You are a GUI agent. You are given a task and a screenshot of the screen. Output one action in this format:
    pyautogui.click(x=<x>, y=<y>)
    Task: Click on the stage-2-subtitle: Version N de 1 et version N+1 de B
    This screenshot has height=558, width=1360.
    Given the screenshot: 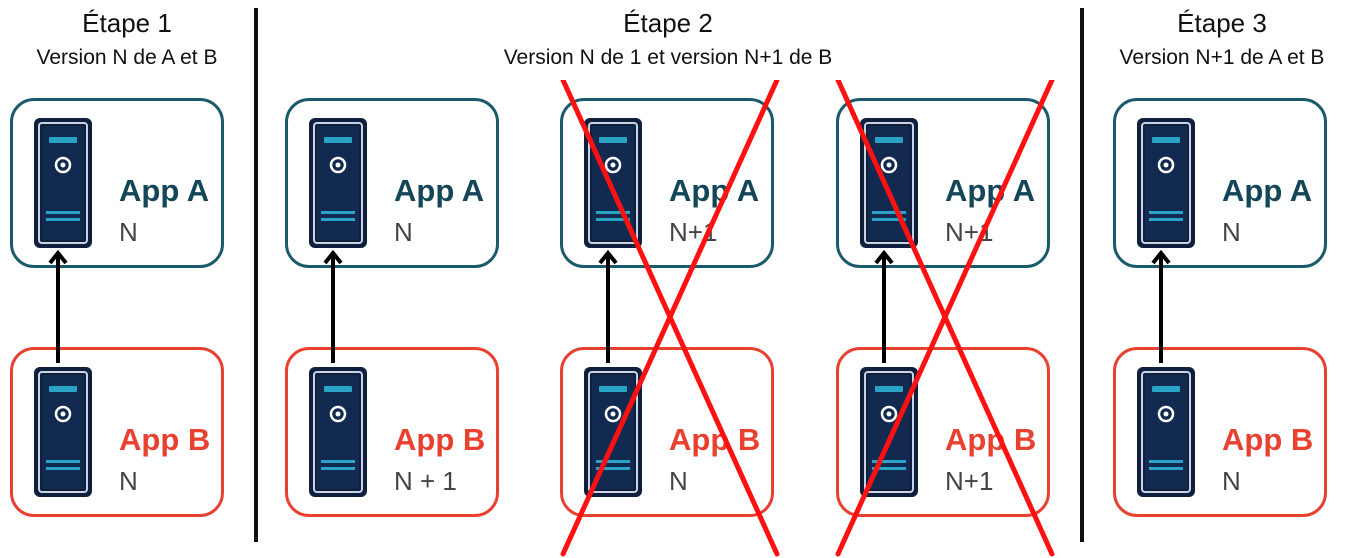 What is the action you would take?
    pyautogui.click(x=668, y=57)
    